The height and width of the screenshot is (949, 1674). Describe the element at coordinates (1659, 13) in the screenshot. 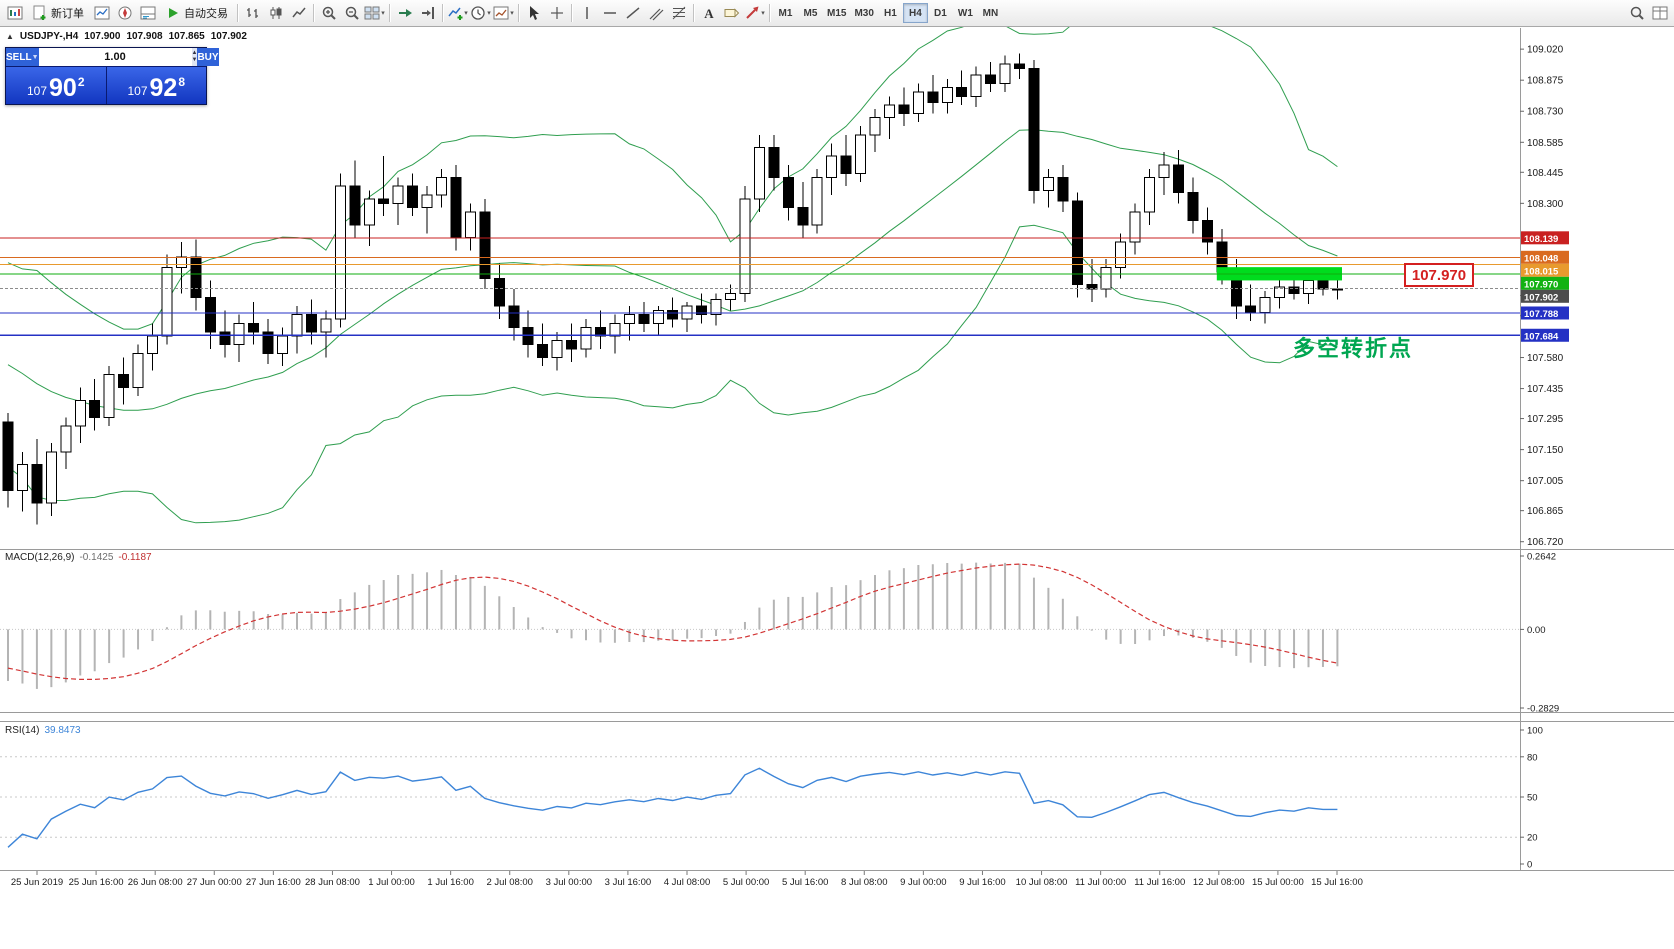

I see `data-window-icon` at that location.